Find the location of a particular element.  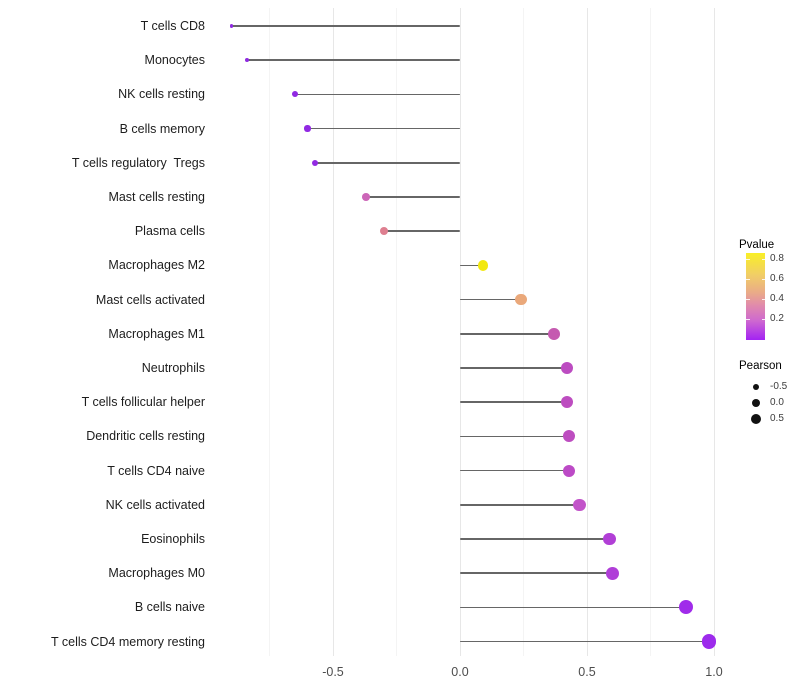

pvalue-tick-0.4: 0.4 is located at coordinates (777, 298).